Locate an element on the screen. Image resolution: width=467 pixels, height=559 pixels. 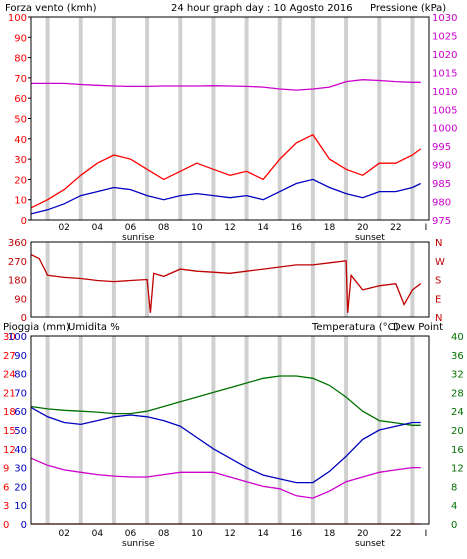
x-end-tick-bottom: I is located at coordinates (426, 534).